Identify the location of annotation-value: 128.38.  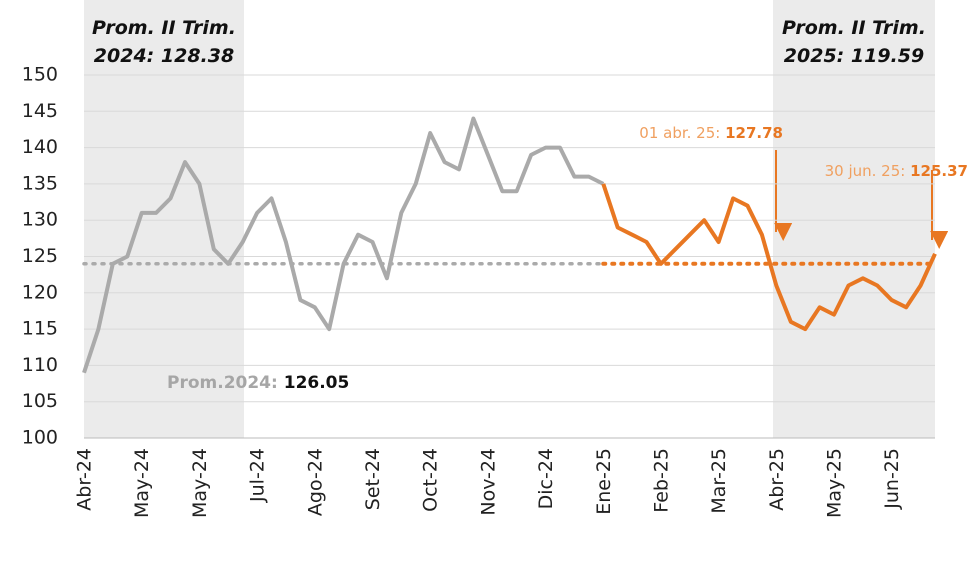
(197, 56).